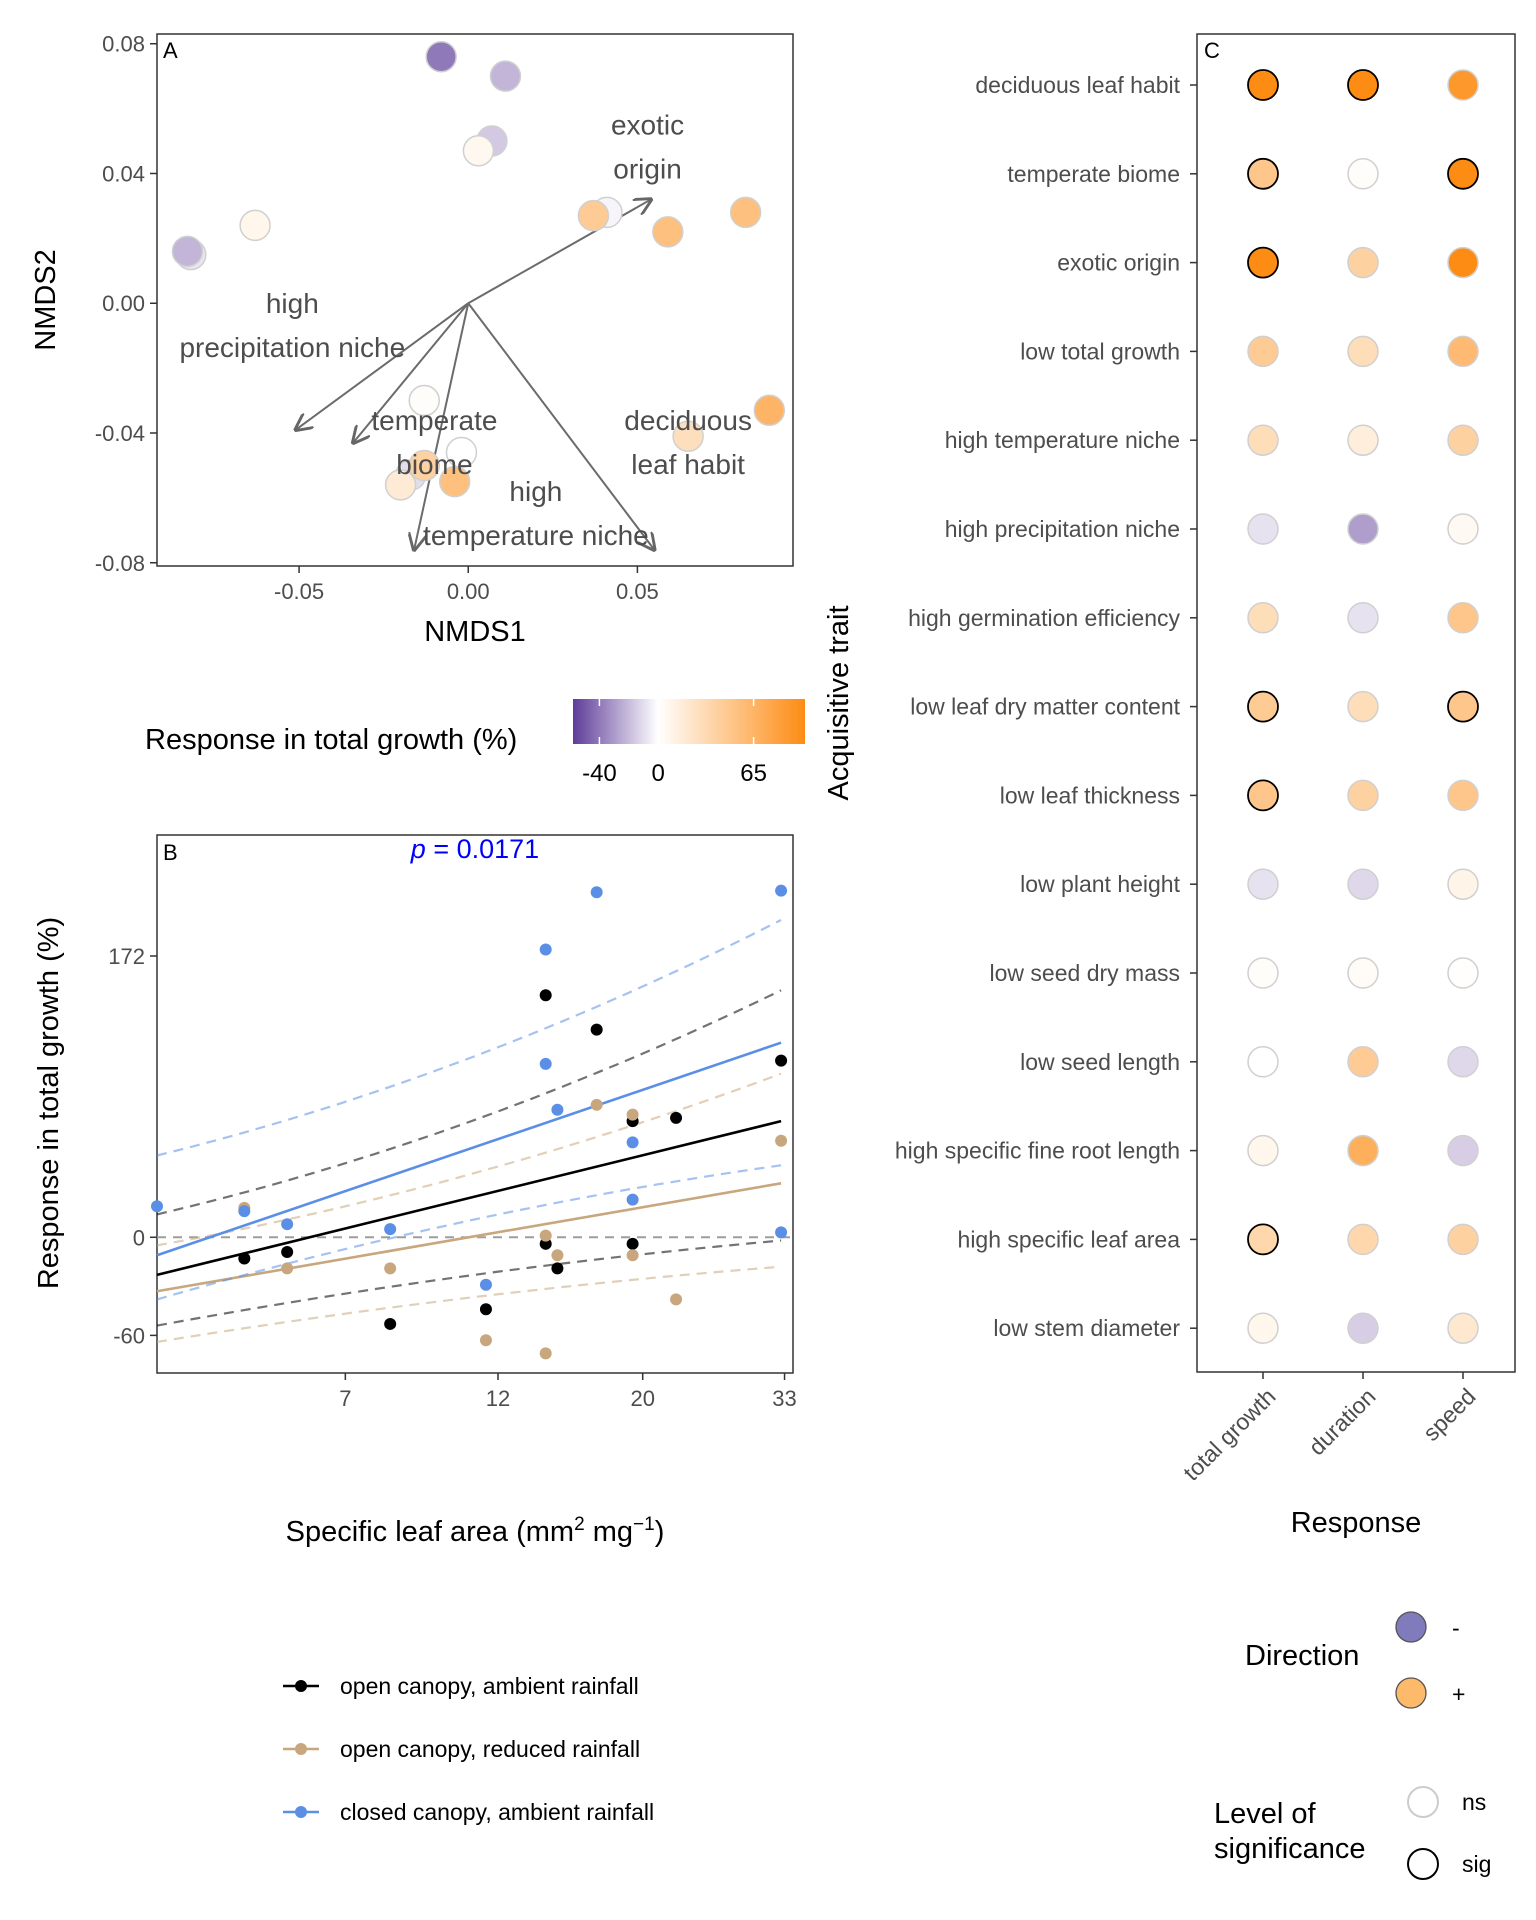  What do you see at coordinates (120, 433) in the screenshot?
I see `y-tick-label: -0.04` at bounding box center [120, 433].